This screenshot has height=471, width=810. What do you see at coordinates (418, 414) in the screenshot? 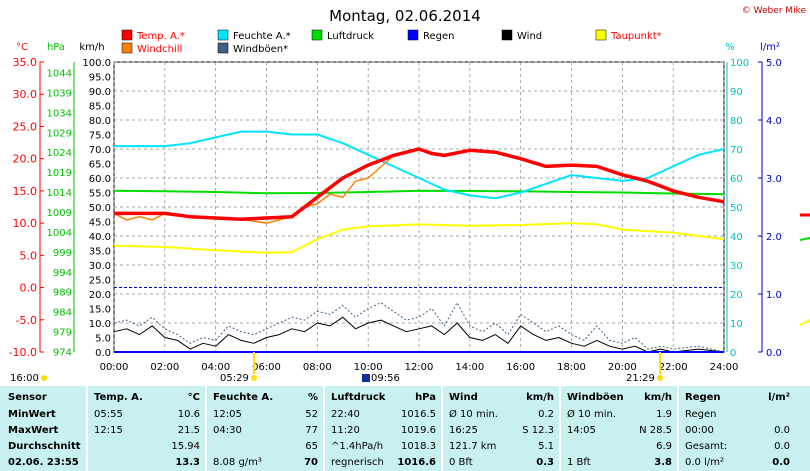
I see `cell-value: 1016.5` at bounding box center [418, 414].